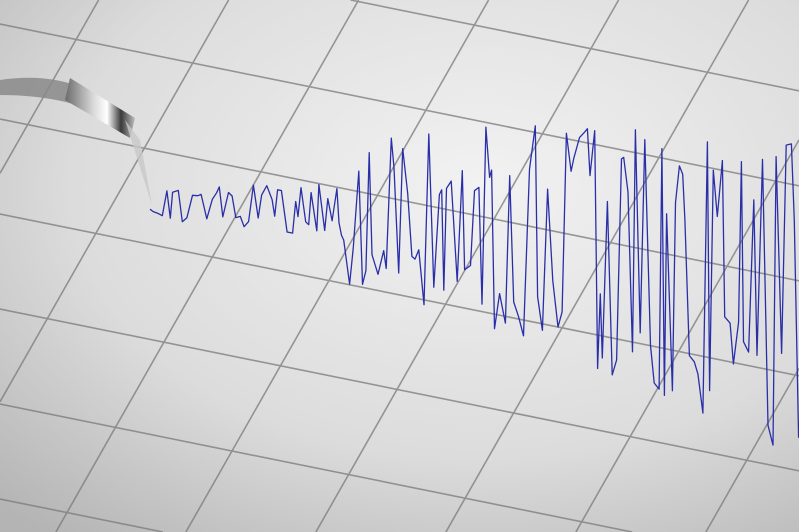 The height and width of the screenshot is (532, 799). Describe the element at coordinates (138, 162) in the screenshot. I see `needle-tip` at that location.